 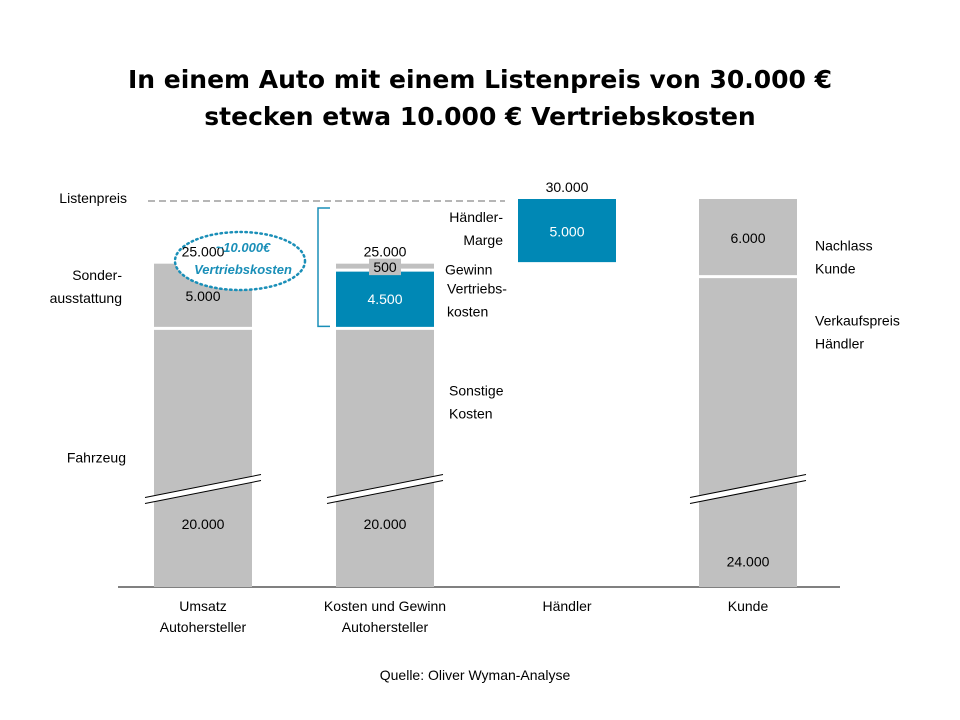 I want to click on right-label-verkaufspreis-haendler: Verkaufspreis Händler, so click(x=857, y=332).